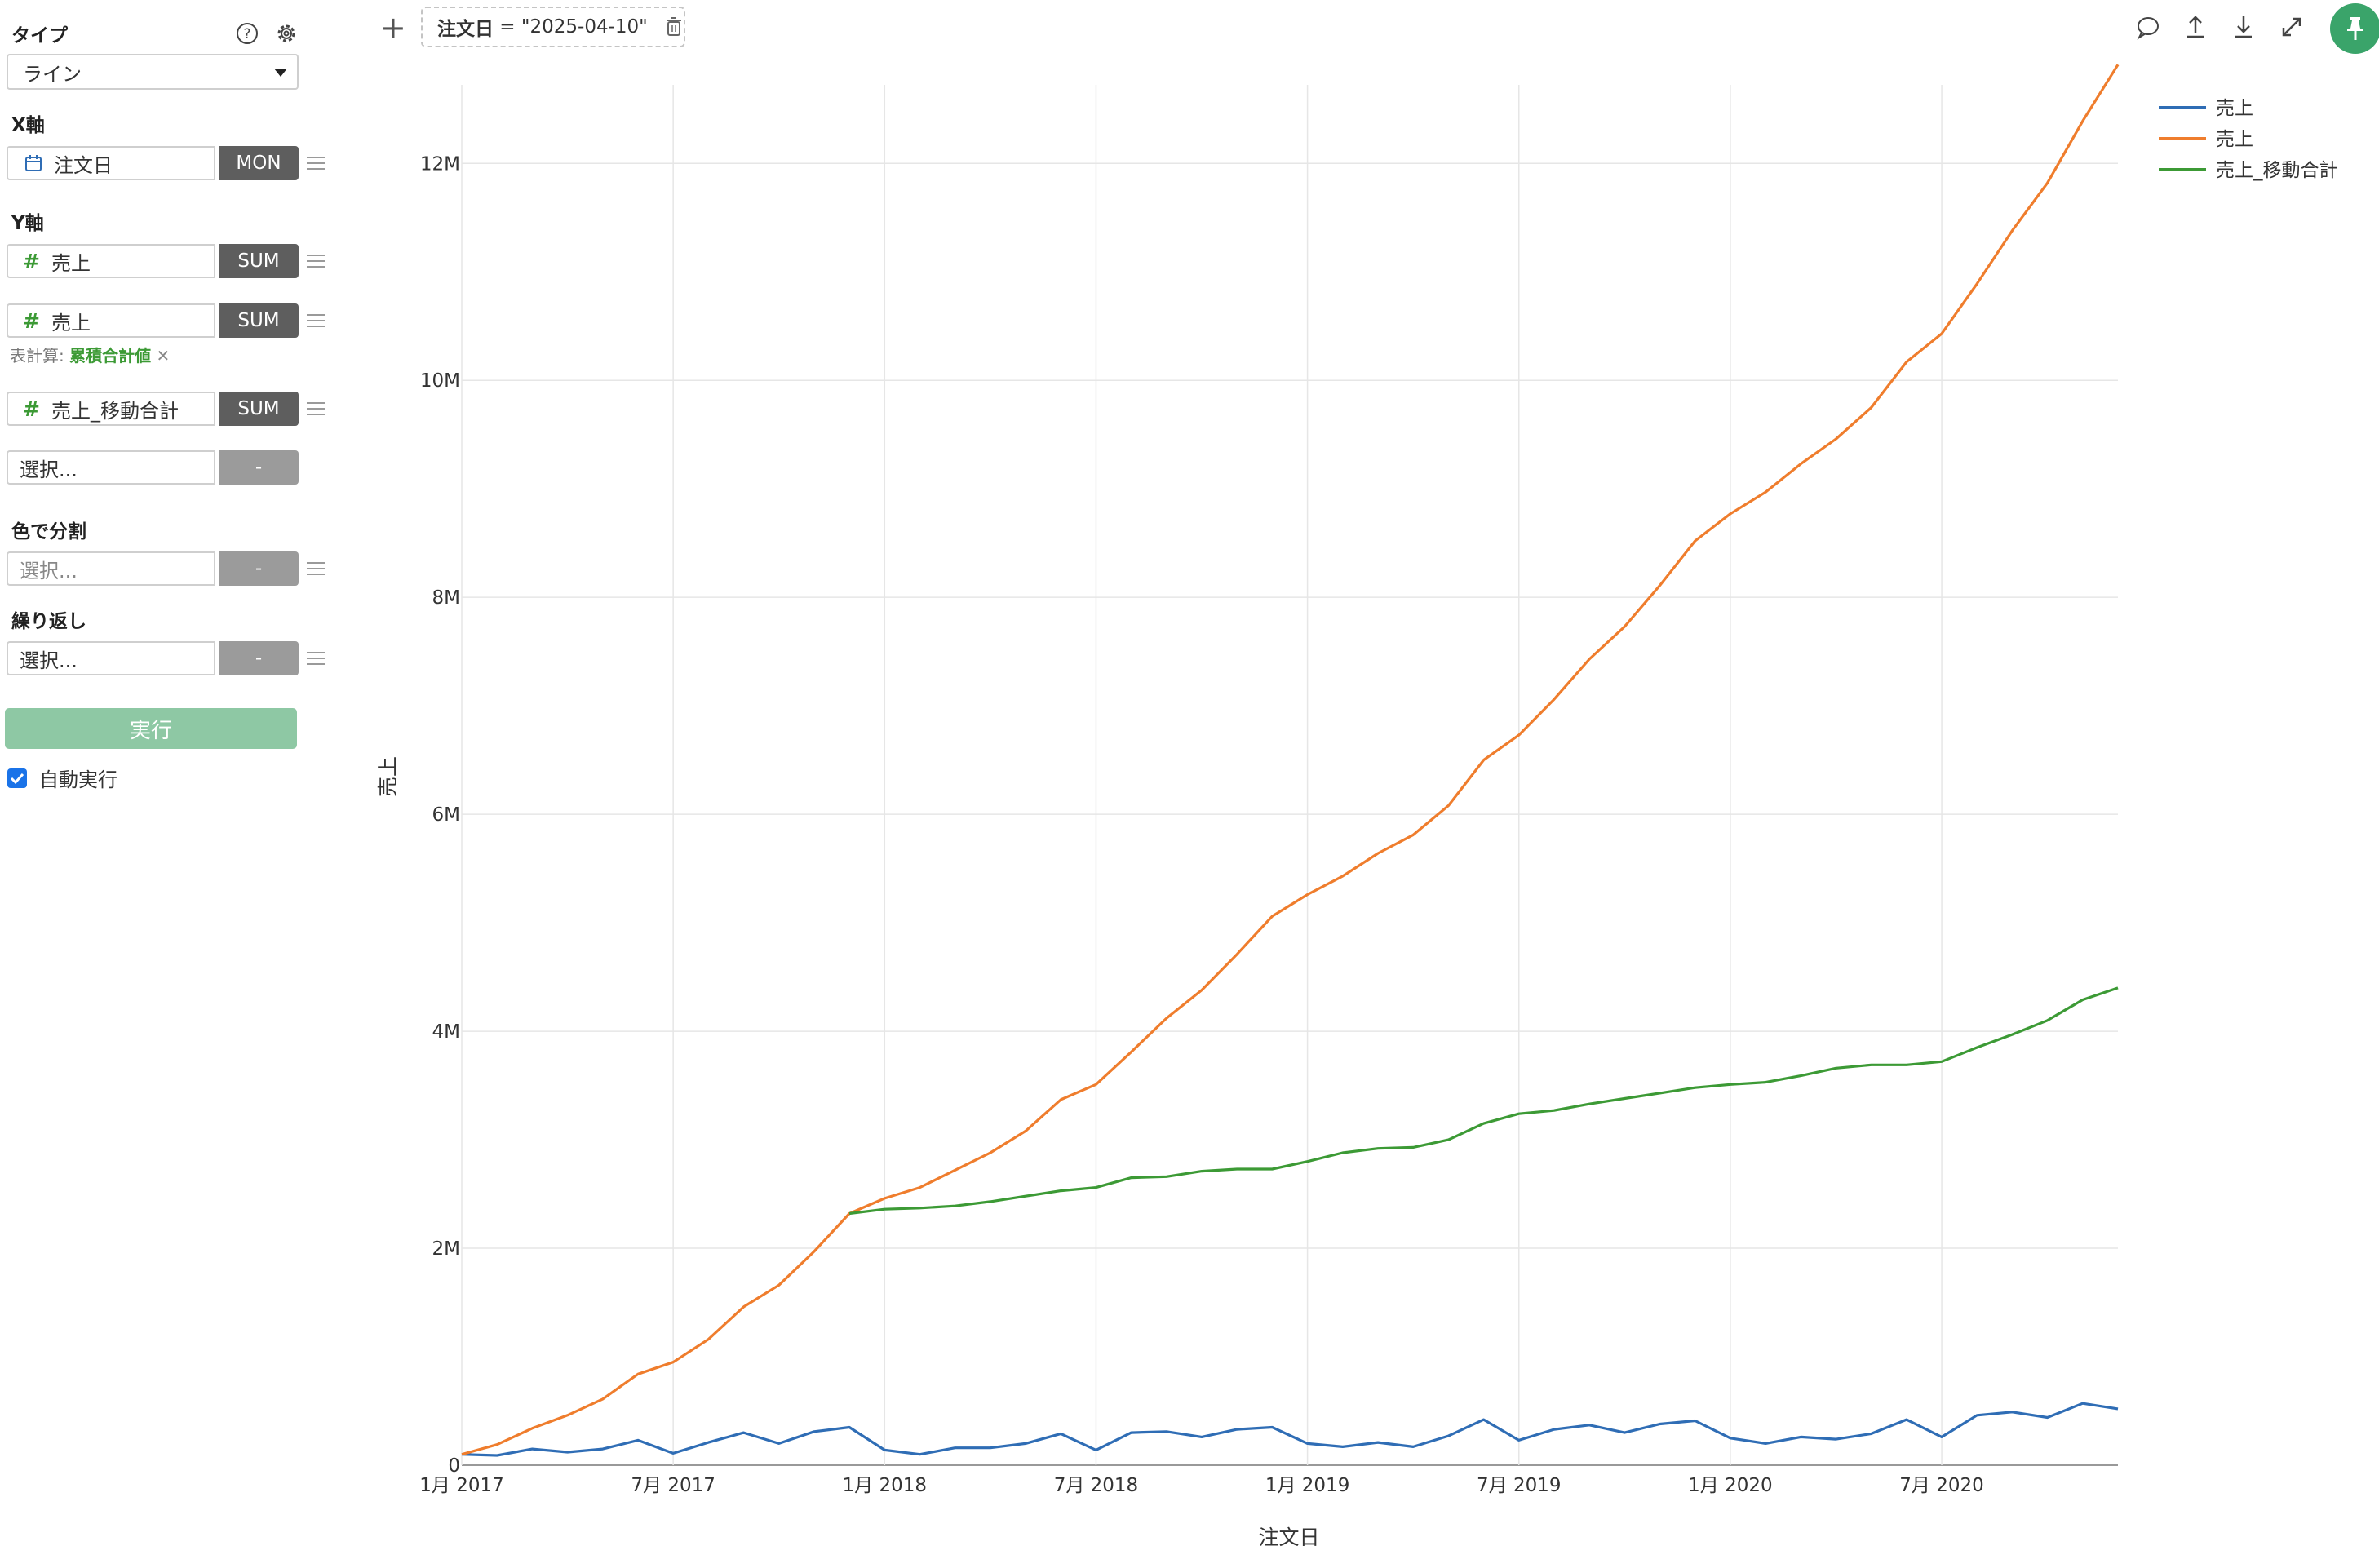  I want to click on color-split-label: 色で分割, so click(48, 532).